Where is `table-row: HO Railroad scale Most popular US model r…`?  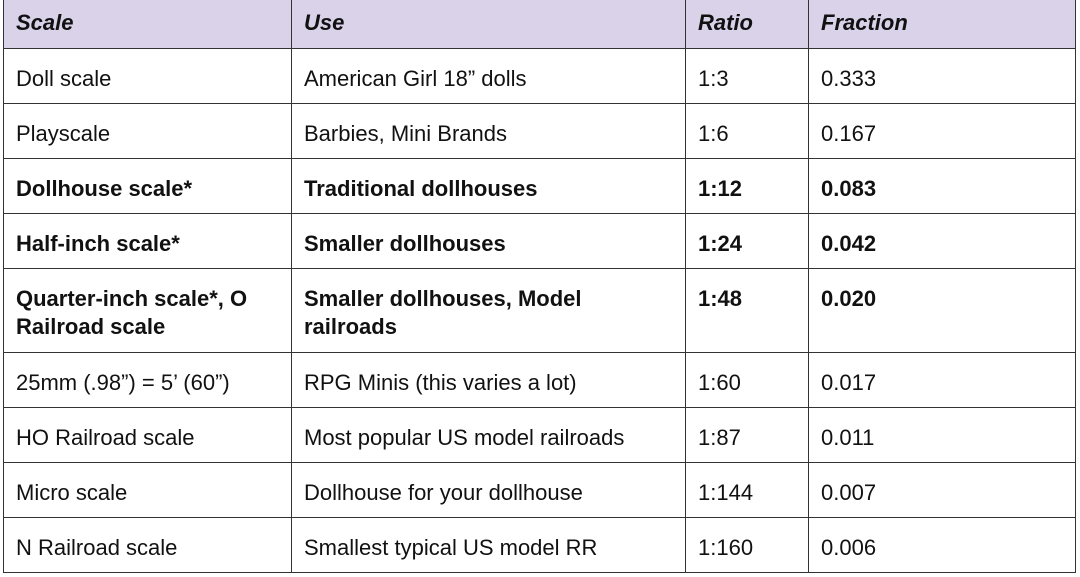
table-row: HO Railroad scale Most popular US model r… is located at coordinates (539, 434).